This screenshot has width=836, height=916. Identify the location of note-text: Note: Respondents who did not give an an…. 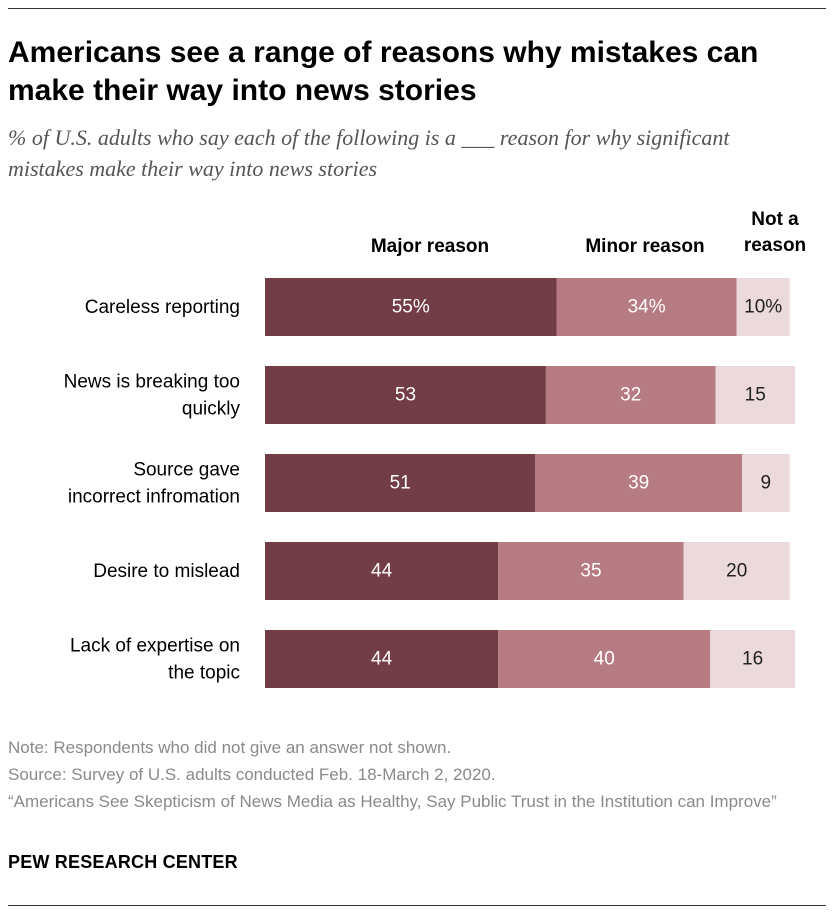
(230, 747).